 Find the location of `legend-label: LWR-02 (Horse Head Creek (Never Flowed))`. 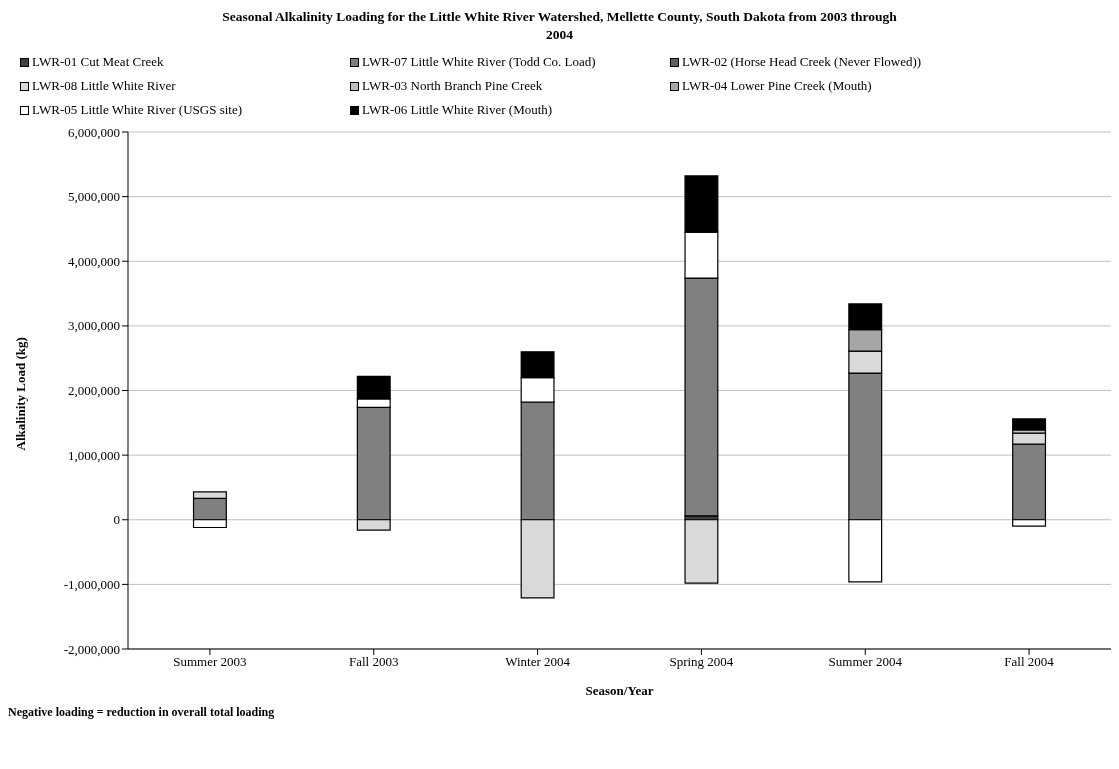

legend-label: LWR-02 (Horse Head Creek (Never Flowed)) is located at coordinates (802, 62).